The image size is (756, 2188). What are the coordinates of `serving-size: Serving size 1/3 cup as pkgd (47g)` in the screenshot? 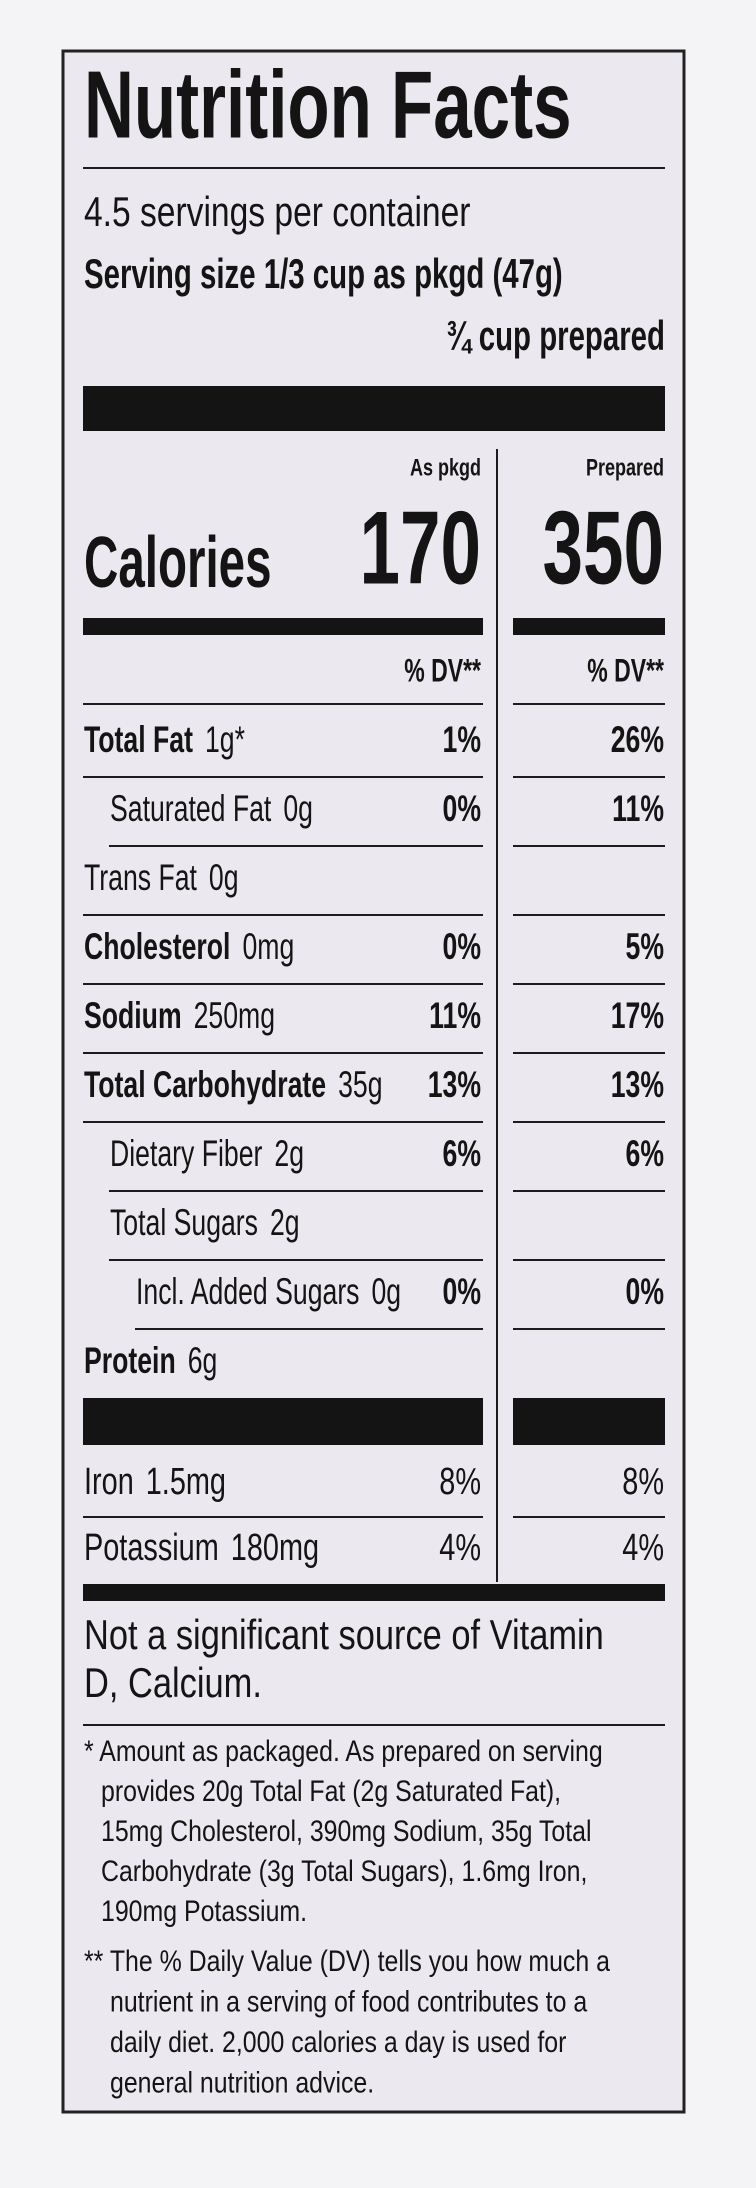 It's located at (323, 274).